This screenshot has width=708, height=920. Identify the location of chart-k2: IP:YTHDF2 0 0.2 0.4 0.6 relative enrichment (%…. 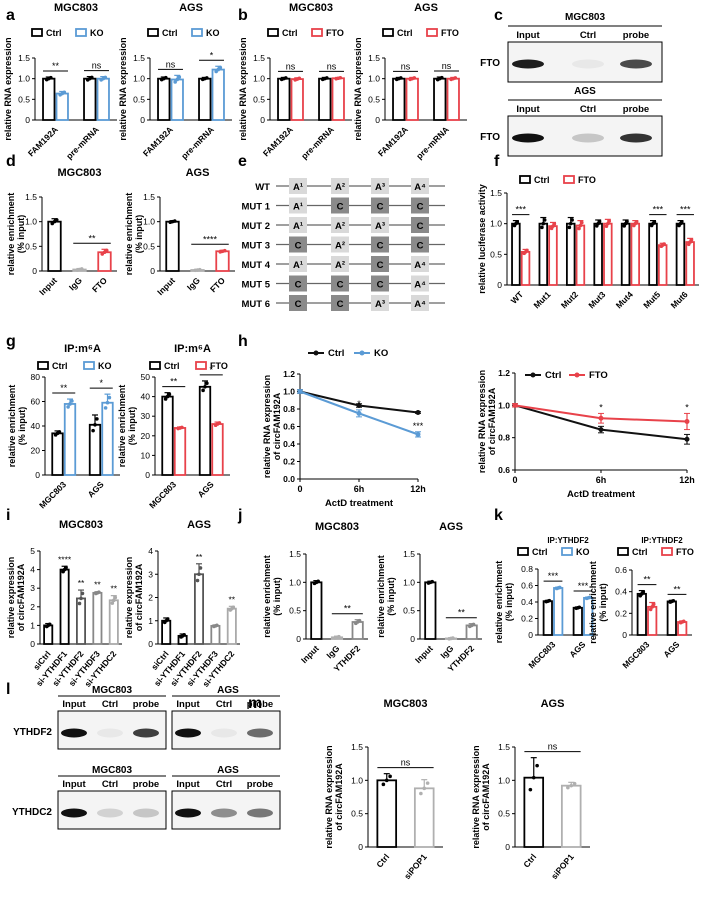
(641, 603).